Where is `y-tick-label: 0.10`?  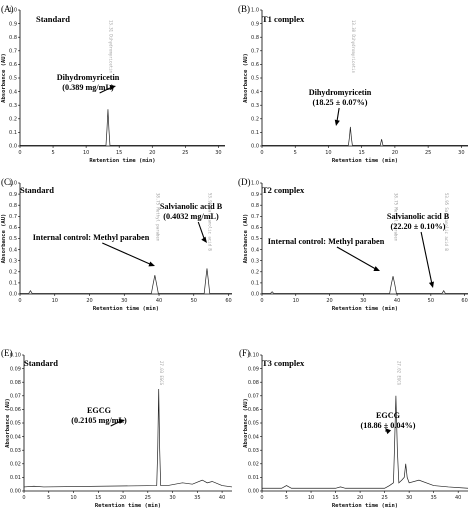
y-tick-label: 0.10 is located at coordinates (253, 356).